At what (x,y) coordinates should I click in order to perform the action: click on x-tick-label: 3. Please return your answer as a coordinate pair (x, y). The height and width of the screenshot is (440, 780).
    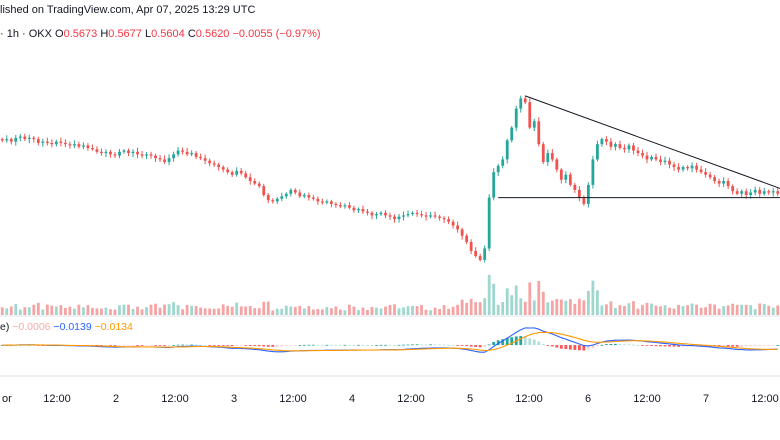
    Looking at the image, I should click on (234, 399).